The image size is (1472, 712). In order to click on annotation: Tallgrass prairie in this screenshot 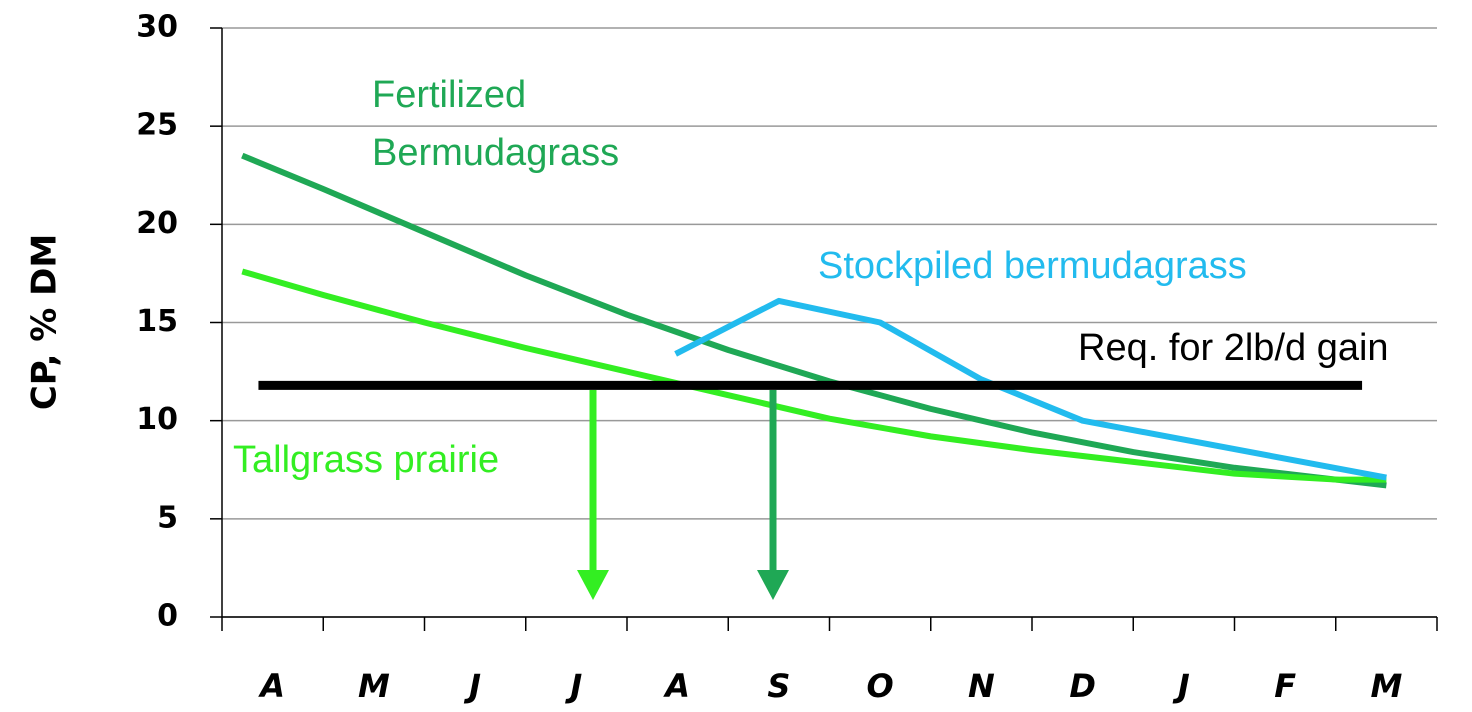, I will do `click(366, 460)`.